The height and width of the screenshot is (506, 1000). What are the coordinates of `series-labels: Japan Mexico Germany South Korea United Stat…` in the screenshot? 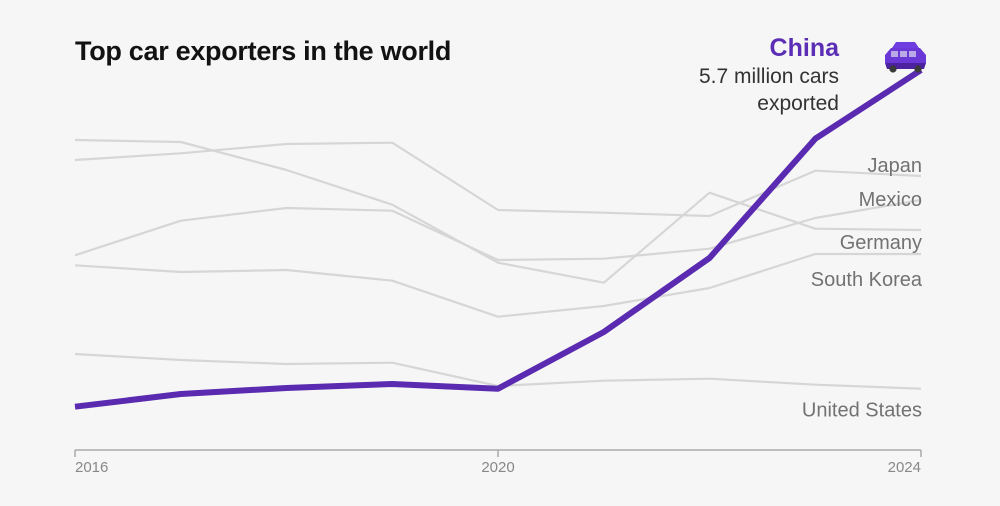 It's located at (862, 288).